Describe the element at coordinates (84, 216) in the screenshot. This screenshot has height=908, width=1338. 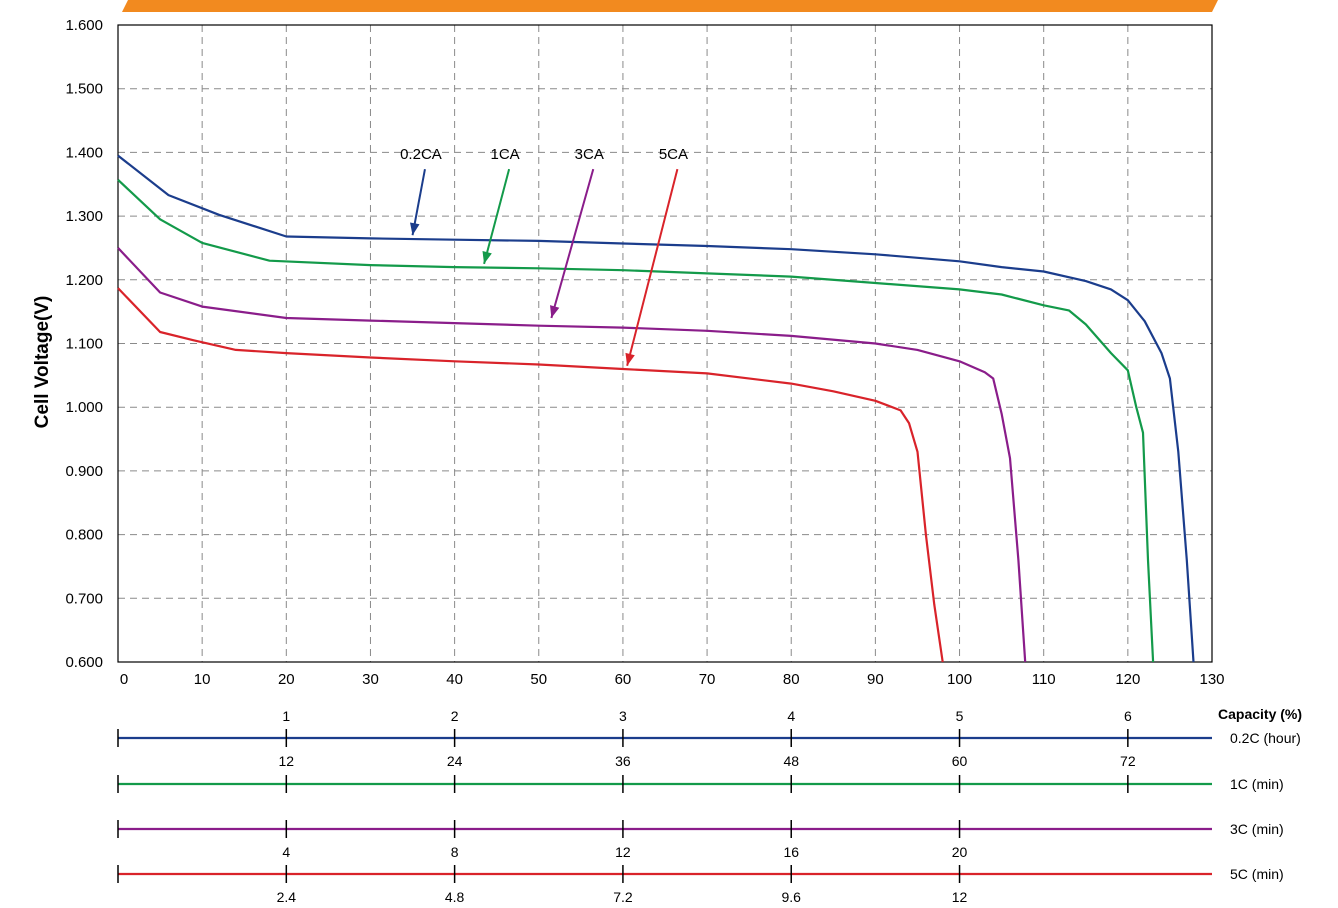
I see `y-tick-1.300: 1.300` at that location.